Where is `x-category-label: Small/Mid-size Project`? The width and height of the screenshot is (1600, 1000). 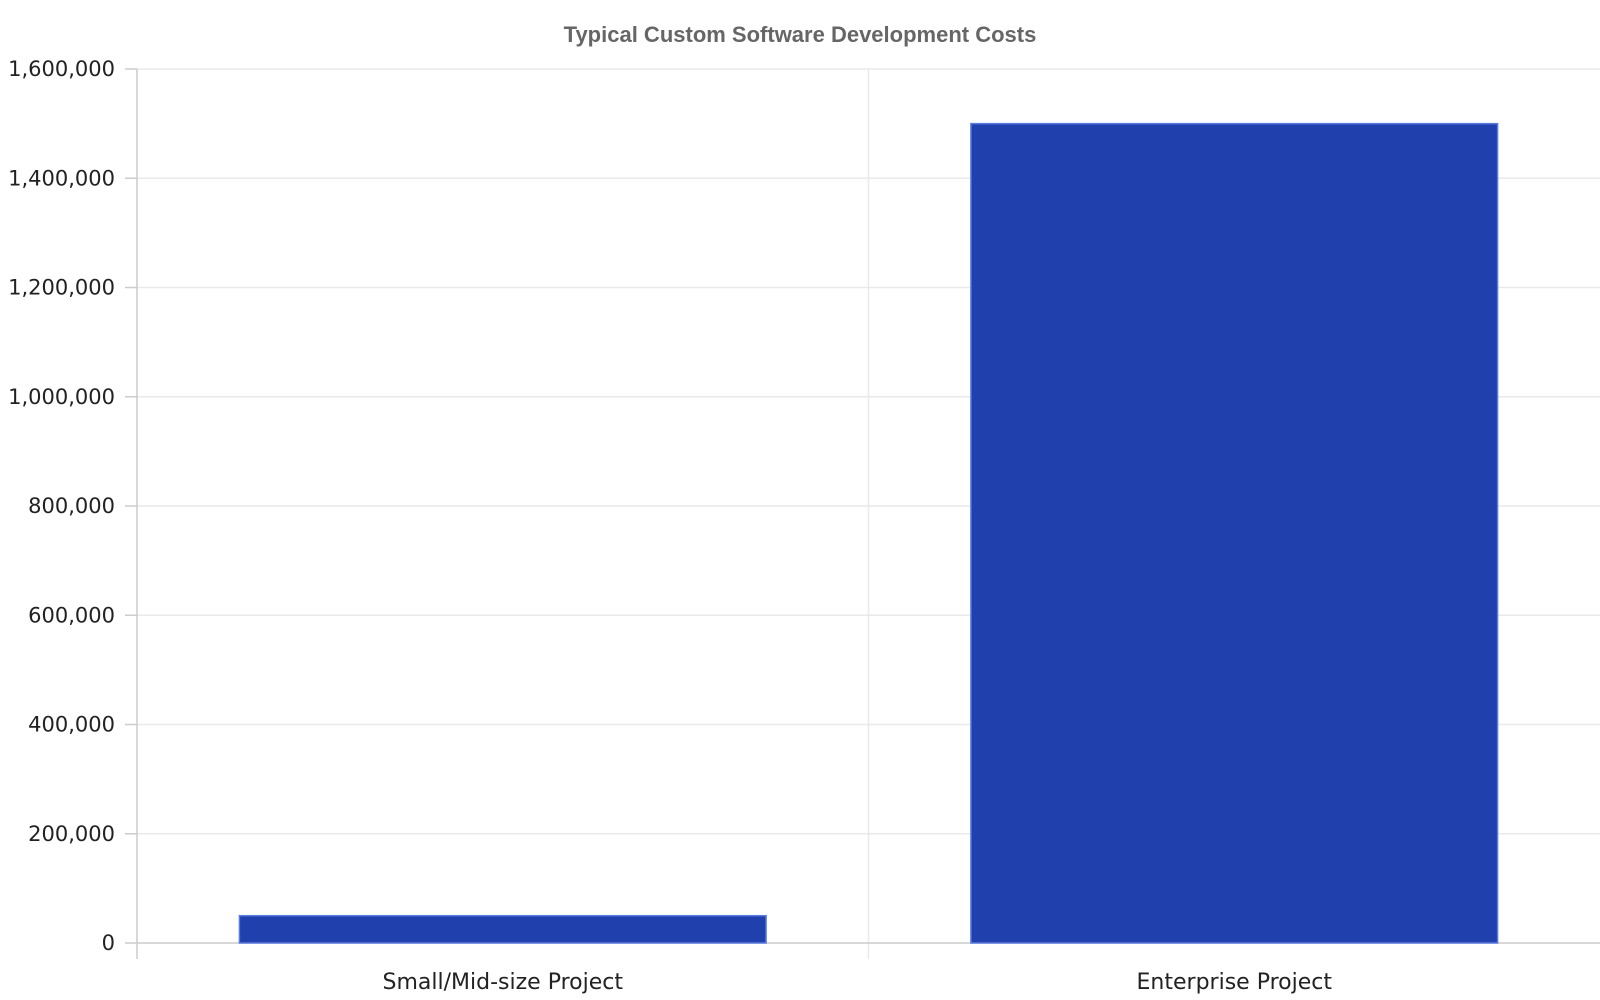 x-category-label: Small/Mid-size Project is located at coordinates (503, 982).